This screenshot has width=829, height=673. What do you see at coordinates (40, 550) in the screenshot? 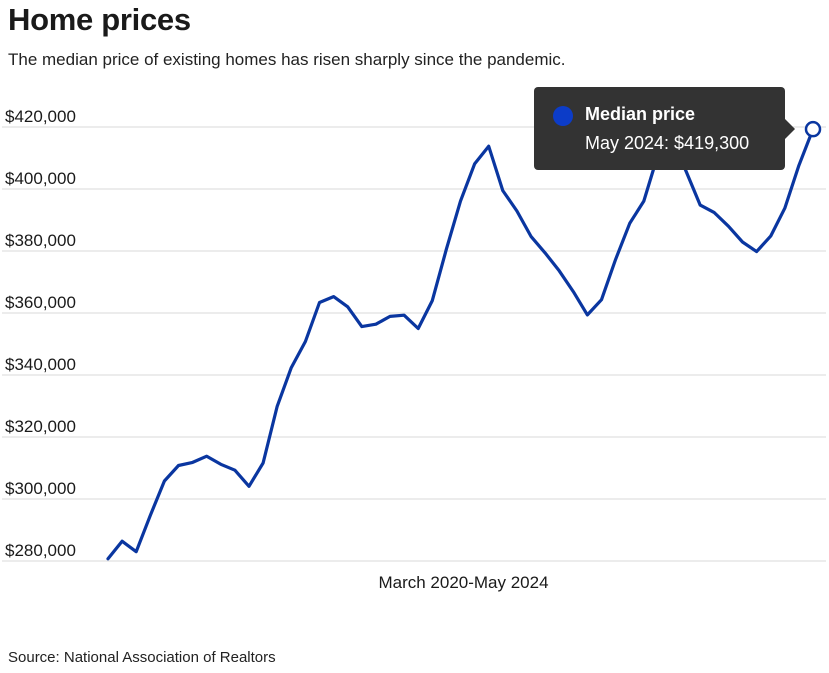
I see `y-tick-label: $280,000` at bounding box center [40, 550].